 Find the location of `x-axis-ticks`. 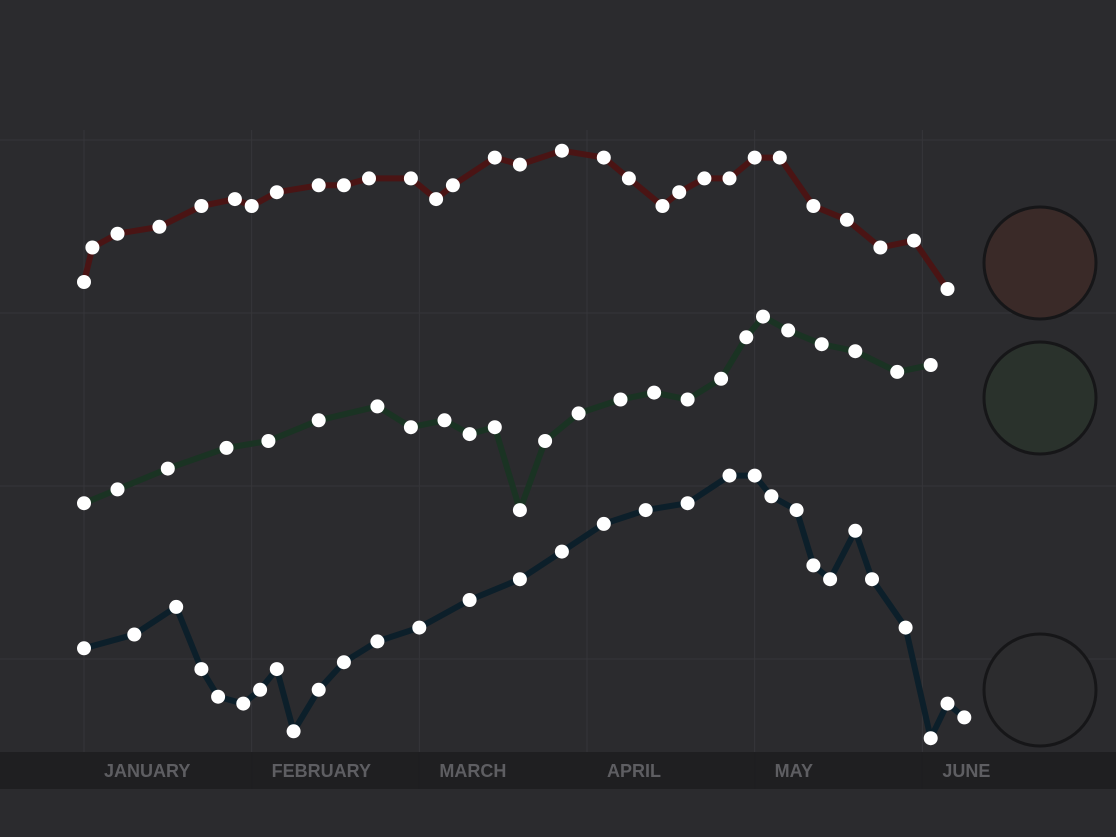

x-axis-ticks is located at coordinates (503, 770).